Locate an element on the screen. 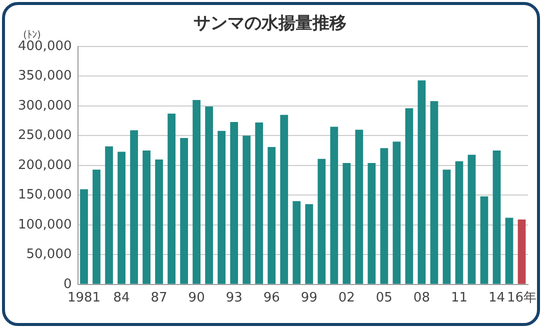  y-tick-label: 400,000 is located at coordinates (45, 46).